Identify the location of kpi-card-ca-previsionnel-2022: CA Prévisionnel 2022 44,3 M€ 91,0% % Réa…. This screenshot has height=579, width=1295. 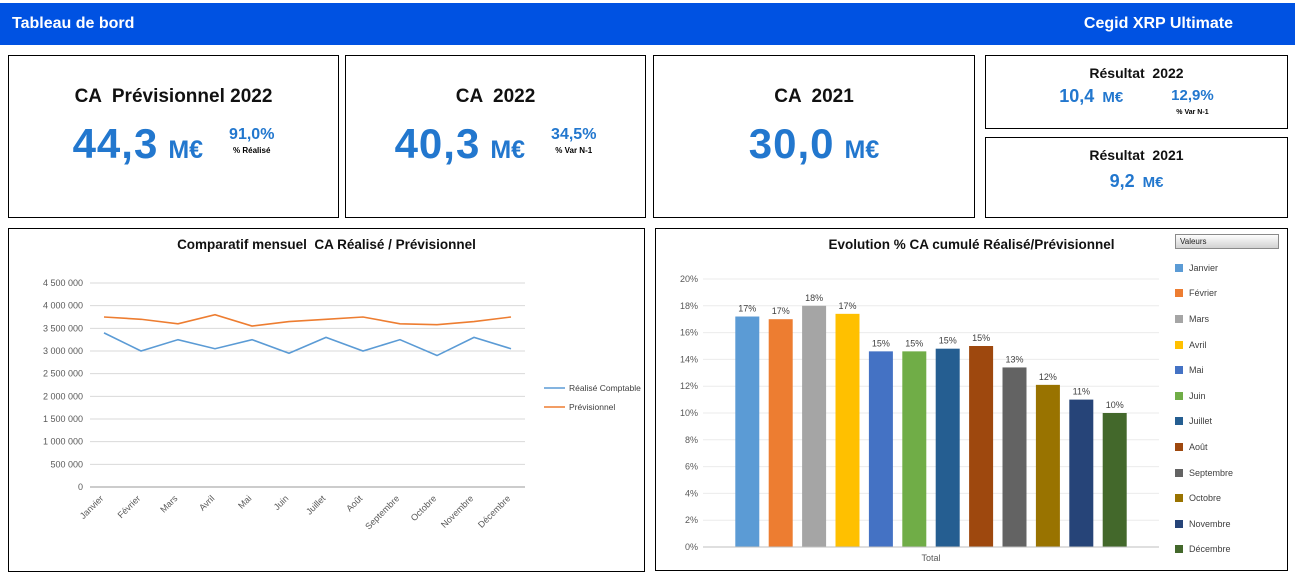
(173, 136).